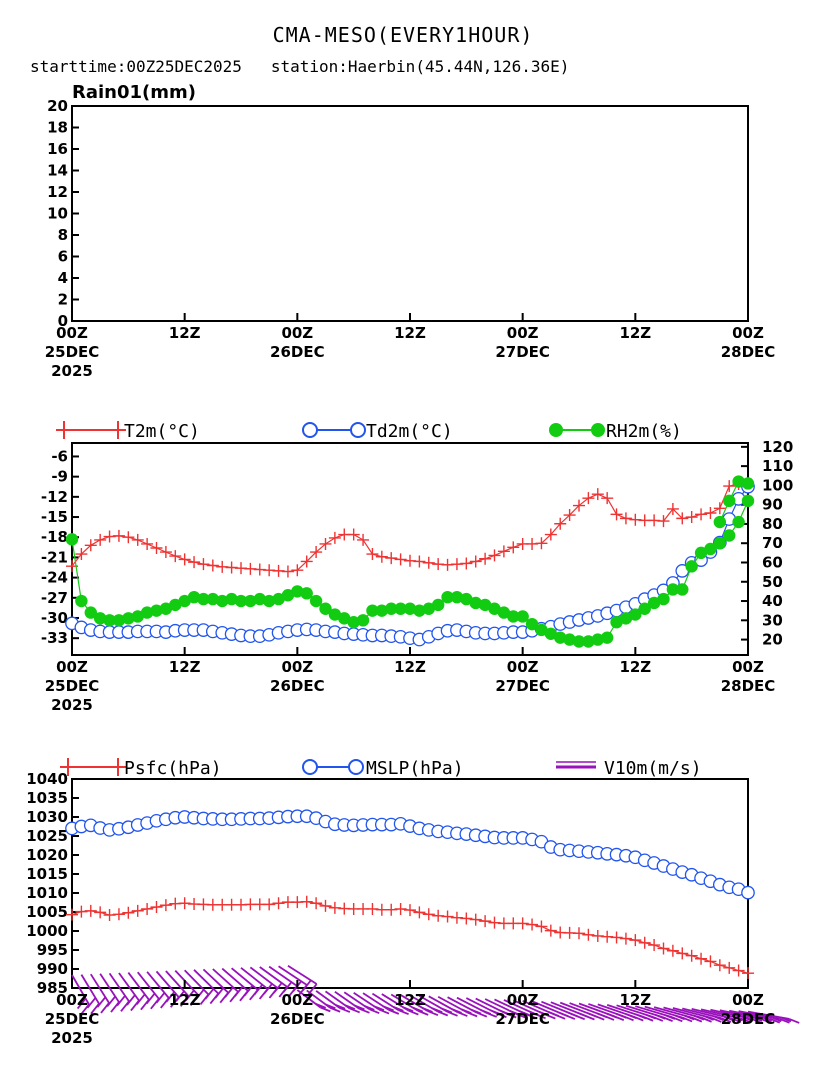 This screenshot has width=822, height=1065. I want to click on y-tick-label: 6, so click(63, 257).